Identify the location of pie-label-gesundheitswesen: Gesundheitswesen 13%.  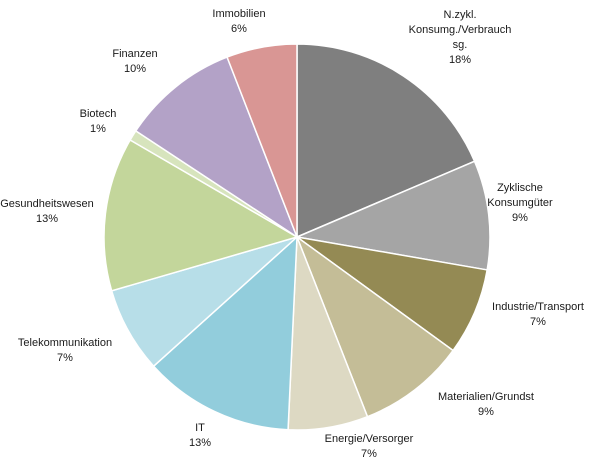
(47, 211).